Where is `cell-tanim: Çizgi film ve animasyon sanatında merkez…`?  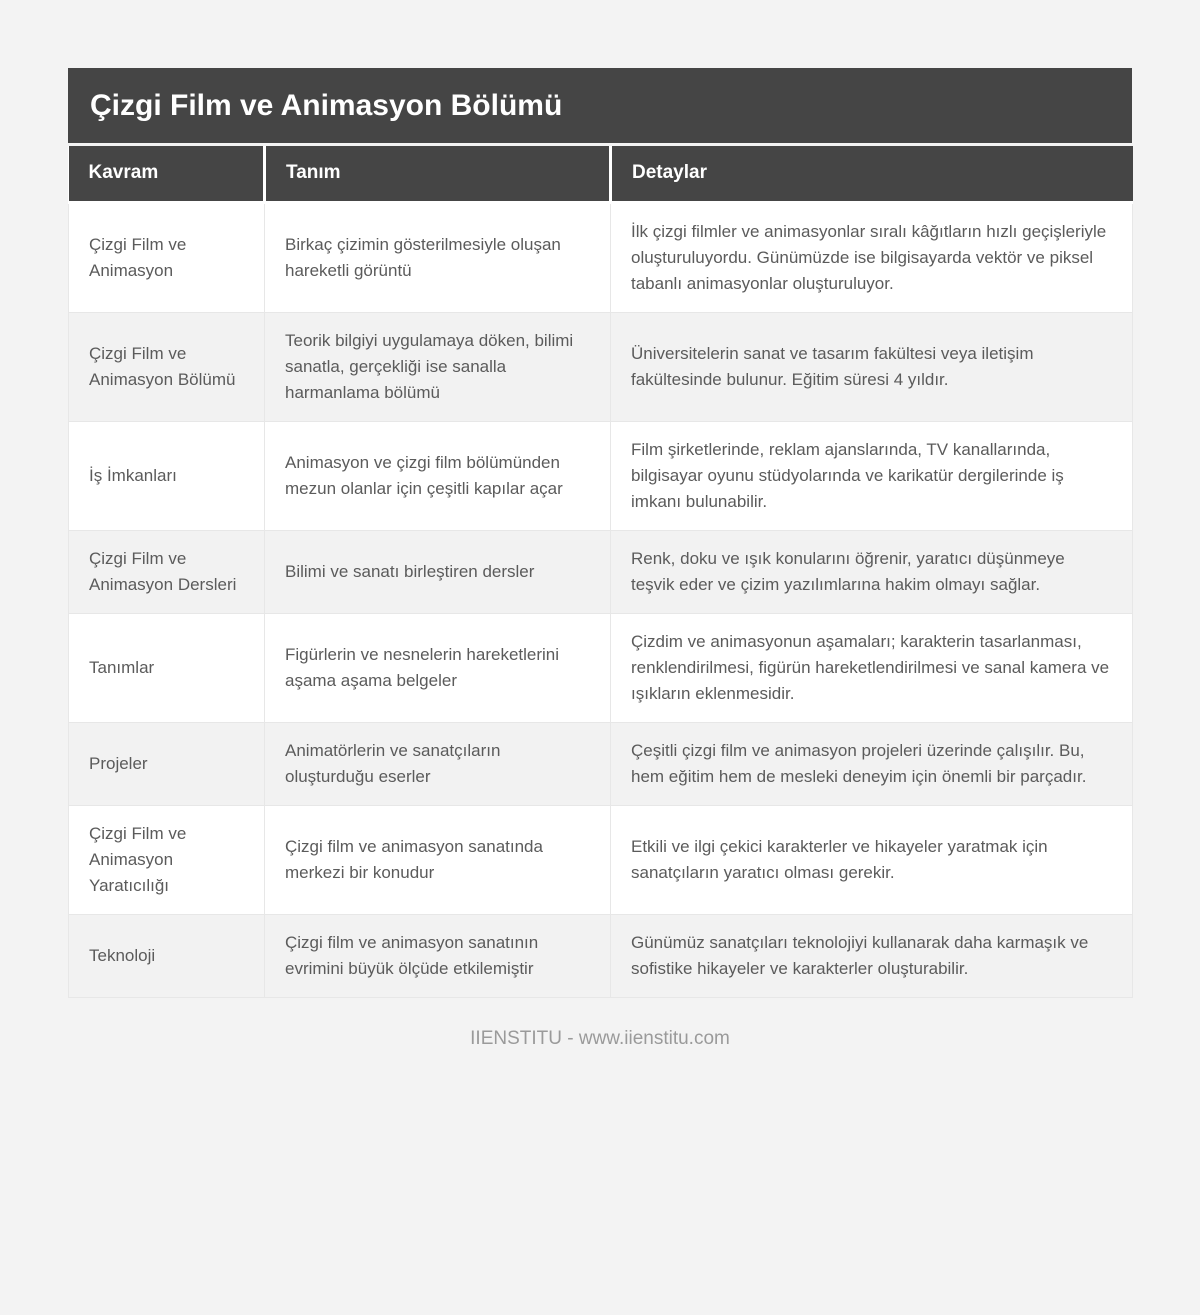
cell-tanim: Çizgi film ve animasyon sanatında merkez… is located at coordinates (437, 859).